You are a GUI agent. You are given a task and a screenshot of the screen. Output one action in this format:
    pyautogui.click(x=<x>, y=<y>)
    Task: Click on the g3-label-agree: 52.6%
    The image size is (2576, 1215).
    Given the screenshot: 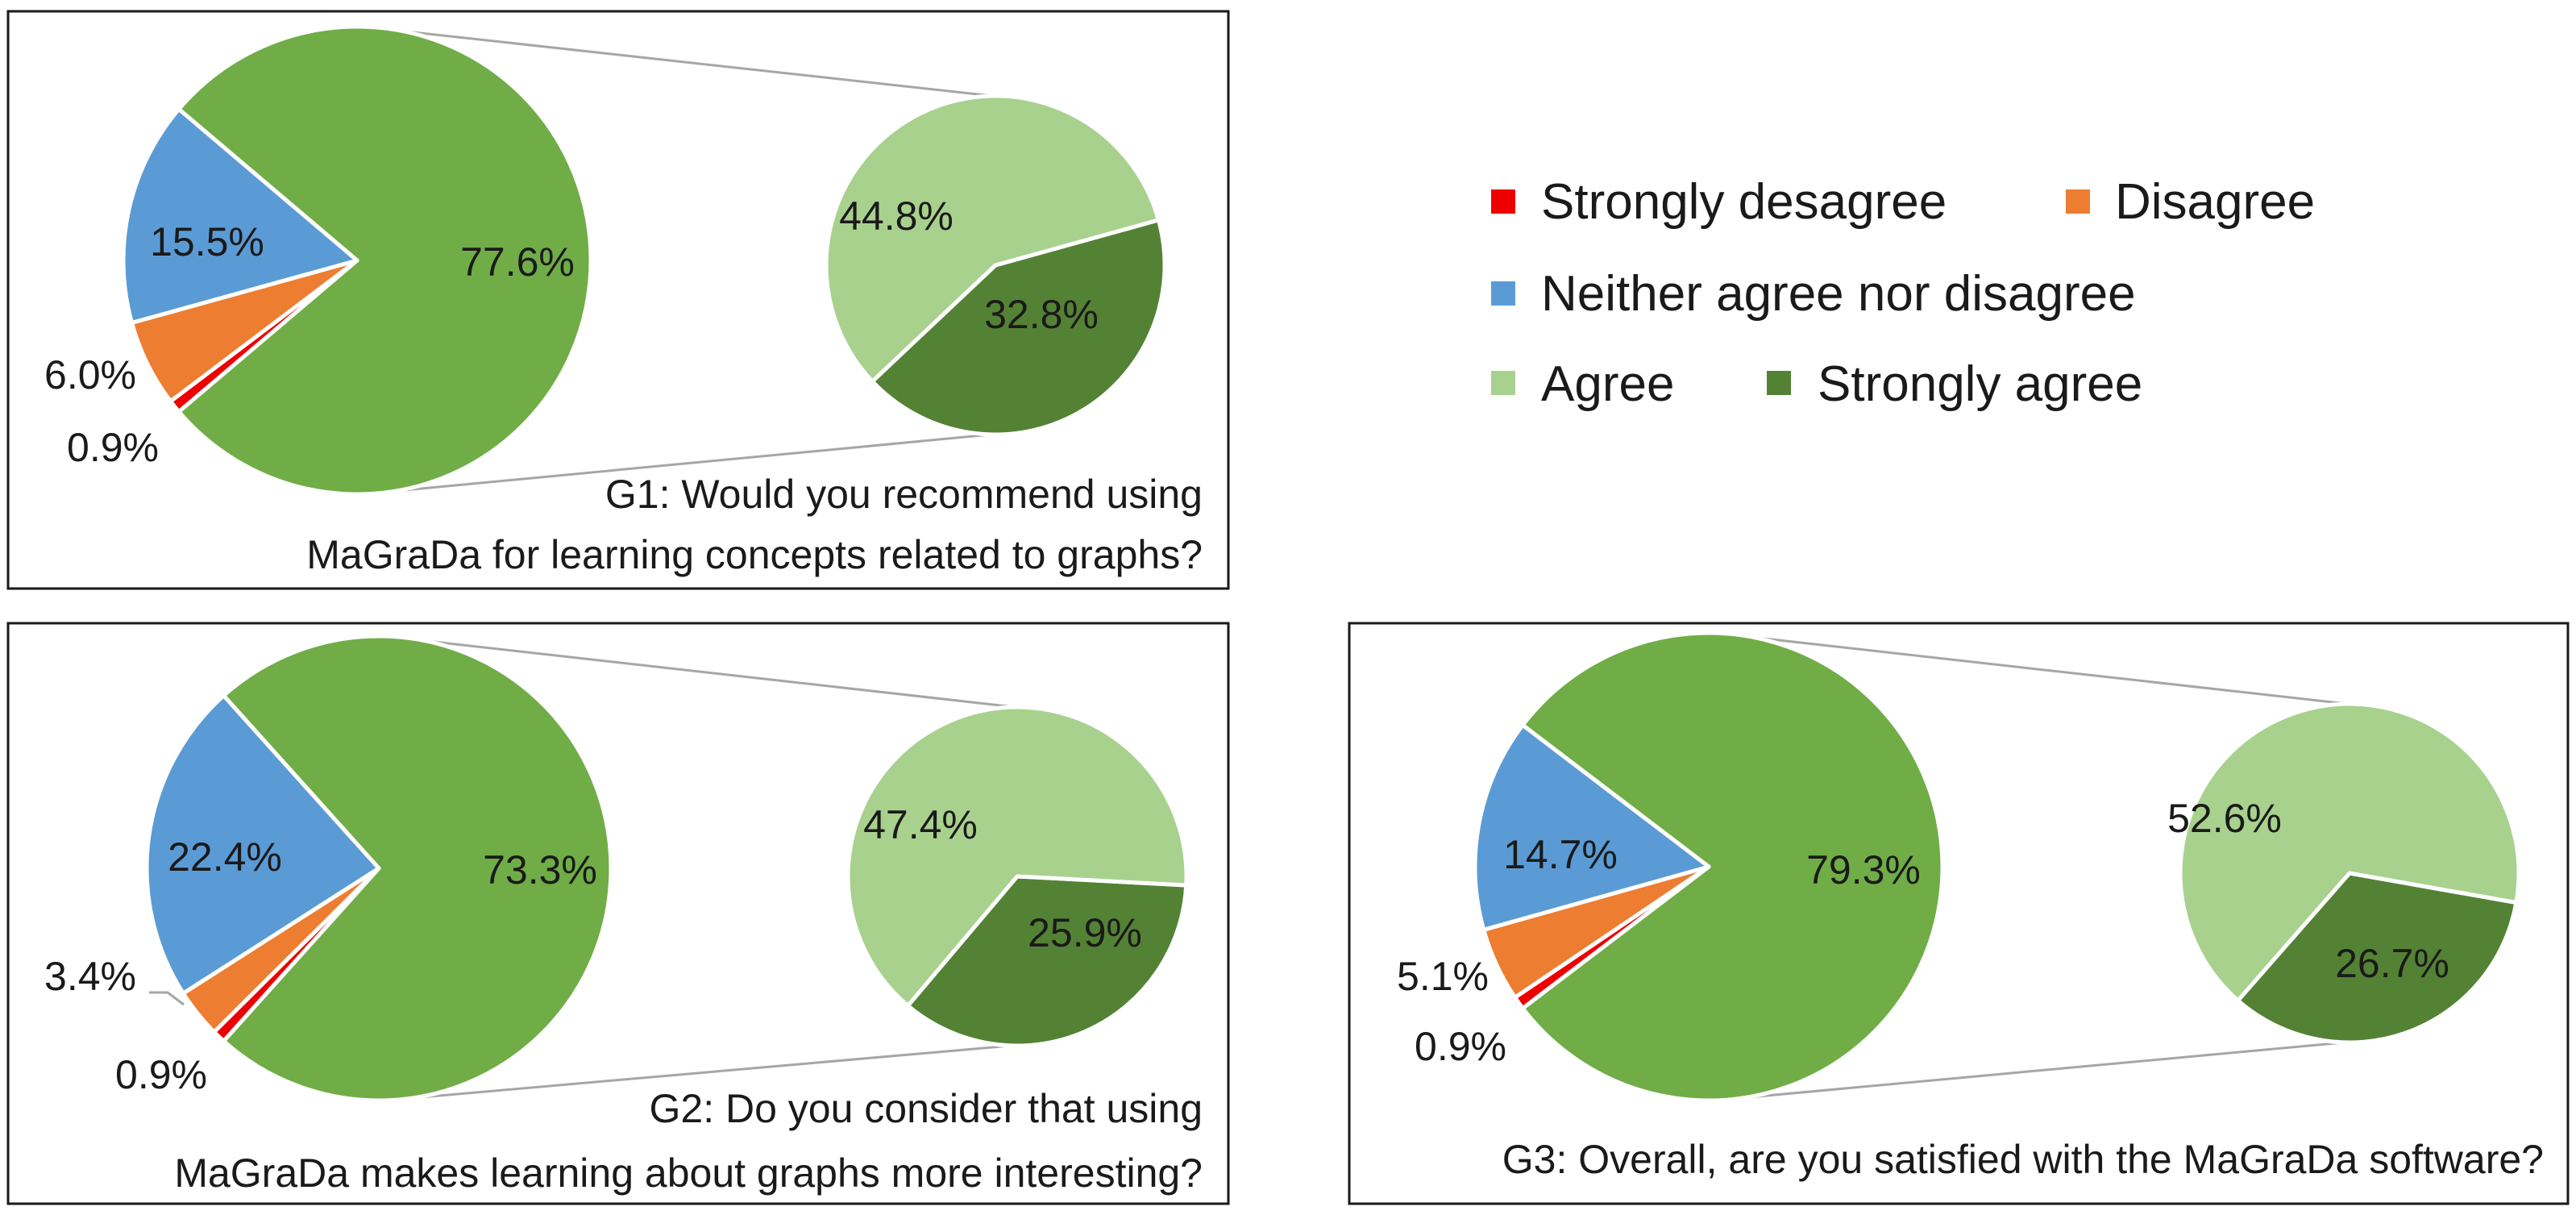 What is the action you would take?
    pyautogui.click(x=2224, y=818)
    